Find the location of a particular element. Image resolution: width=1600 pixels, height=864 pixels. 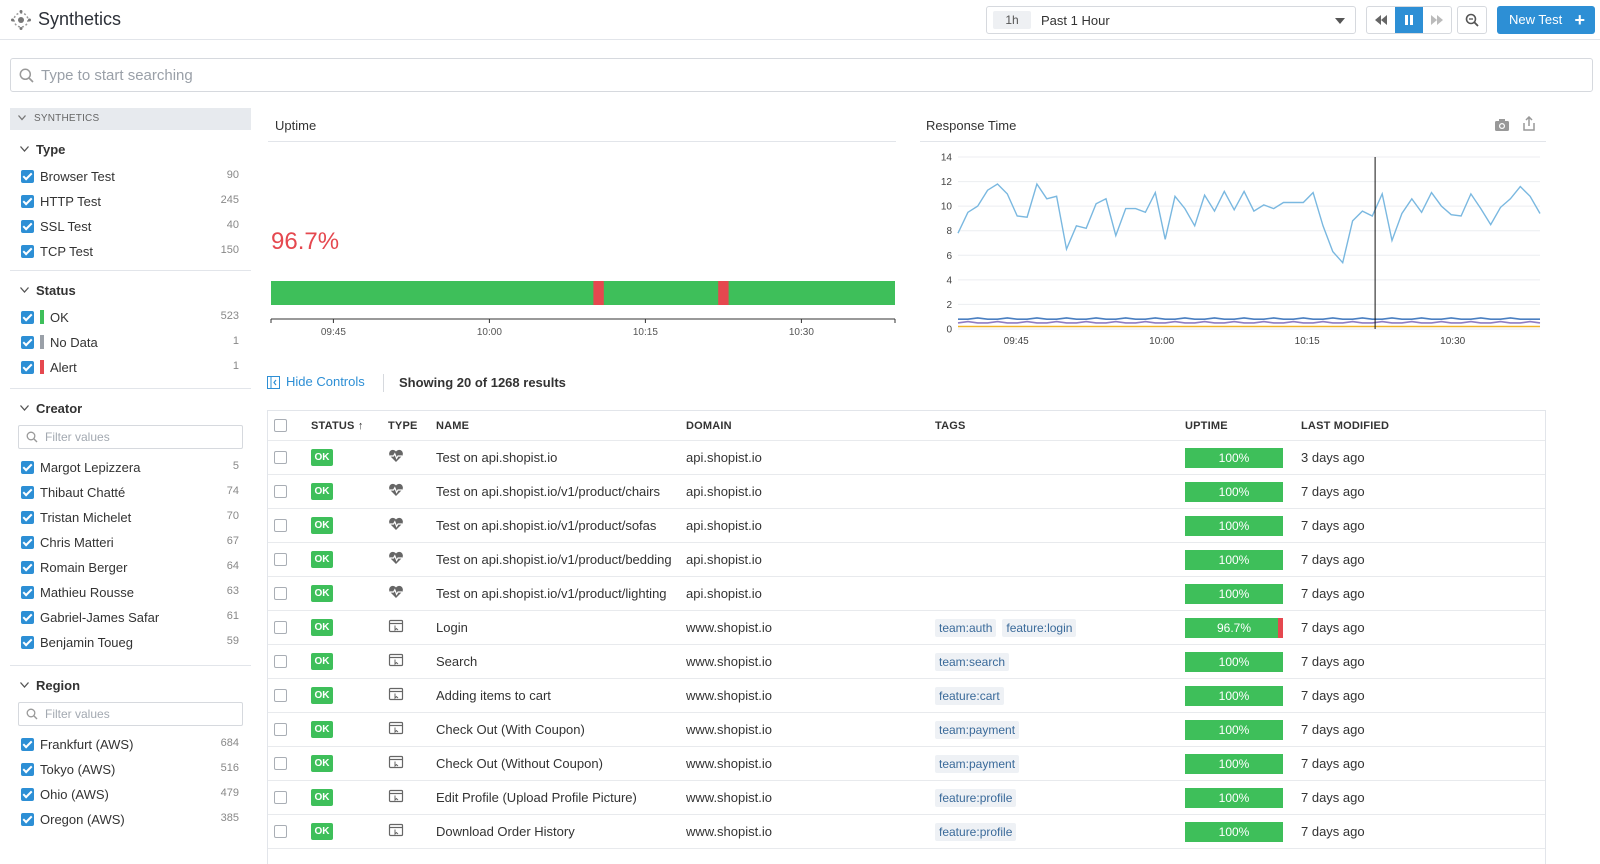

test-name: Test on api.shopist.io is located at coordinates (497, 457).